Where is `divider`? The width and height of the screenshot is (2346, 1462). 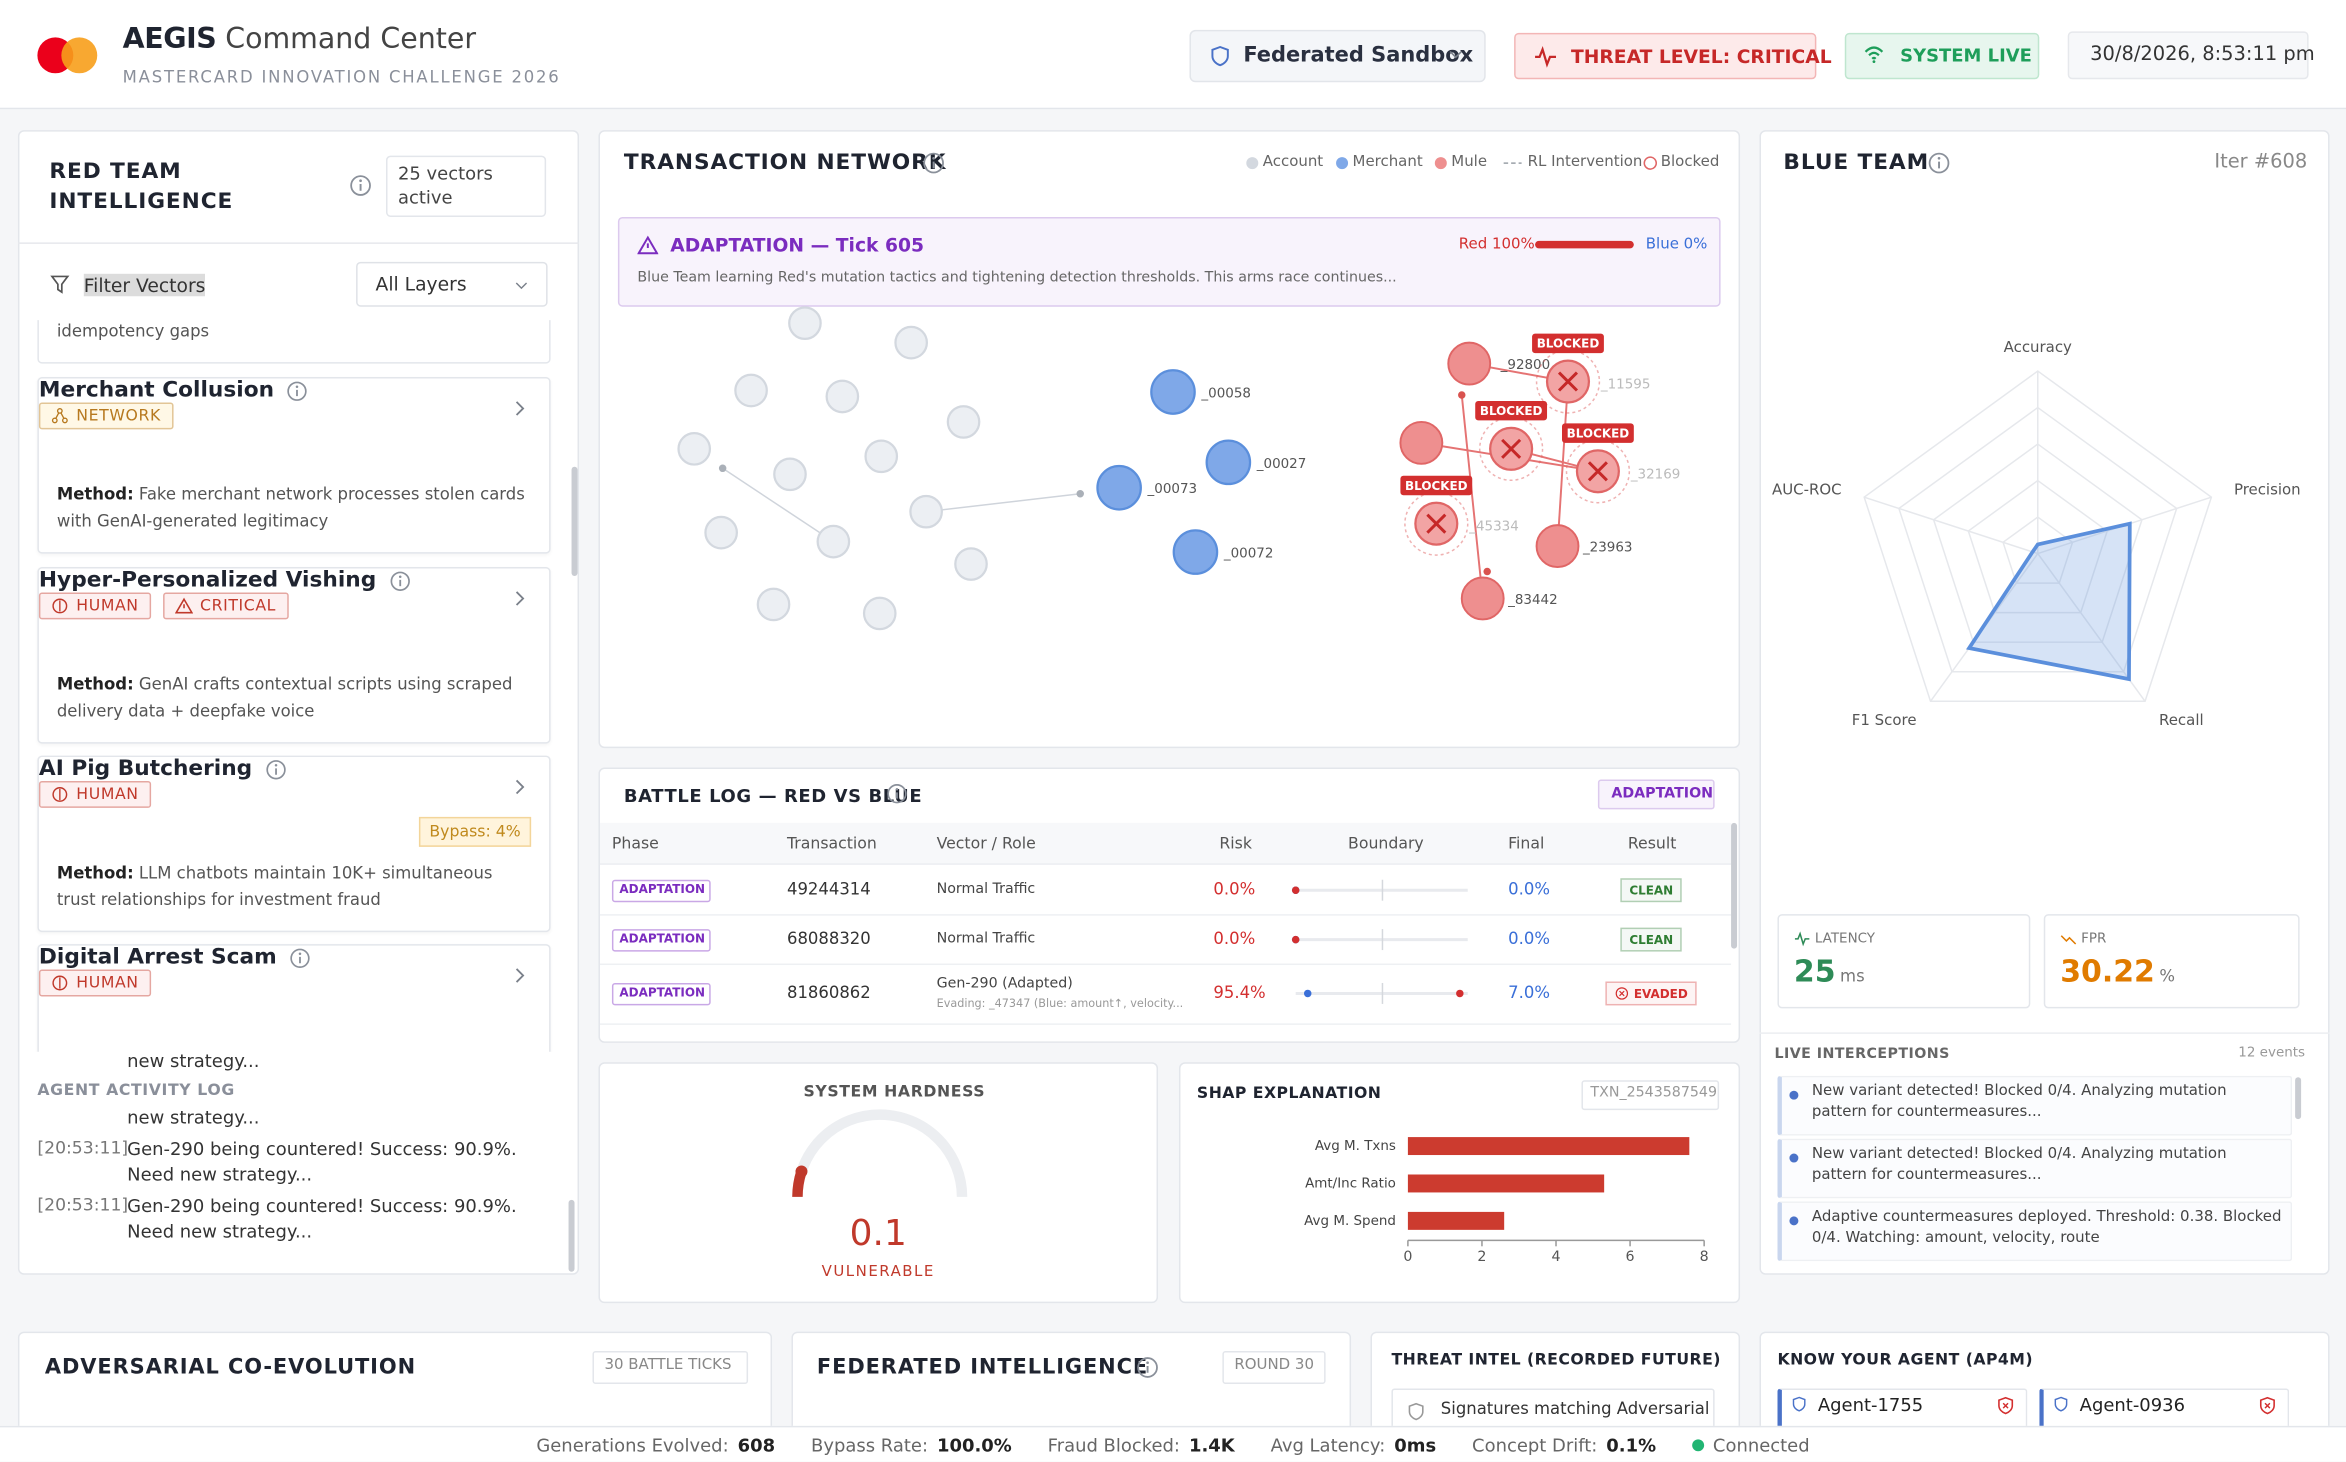
divider is located at coordinates (298, 243).